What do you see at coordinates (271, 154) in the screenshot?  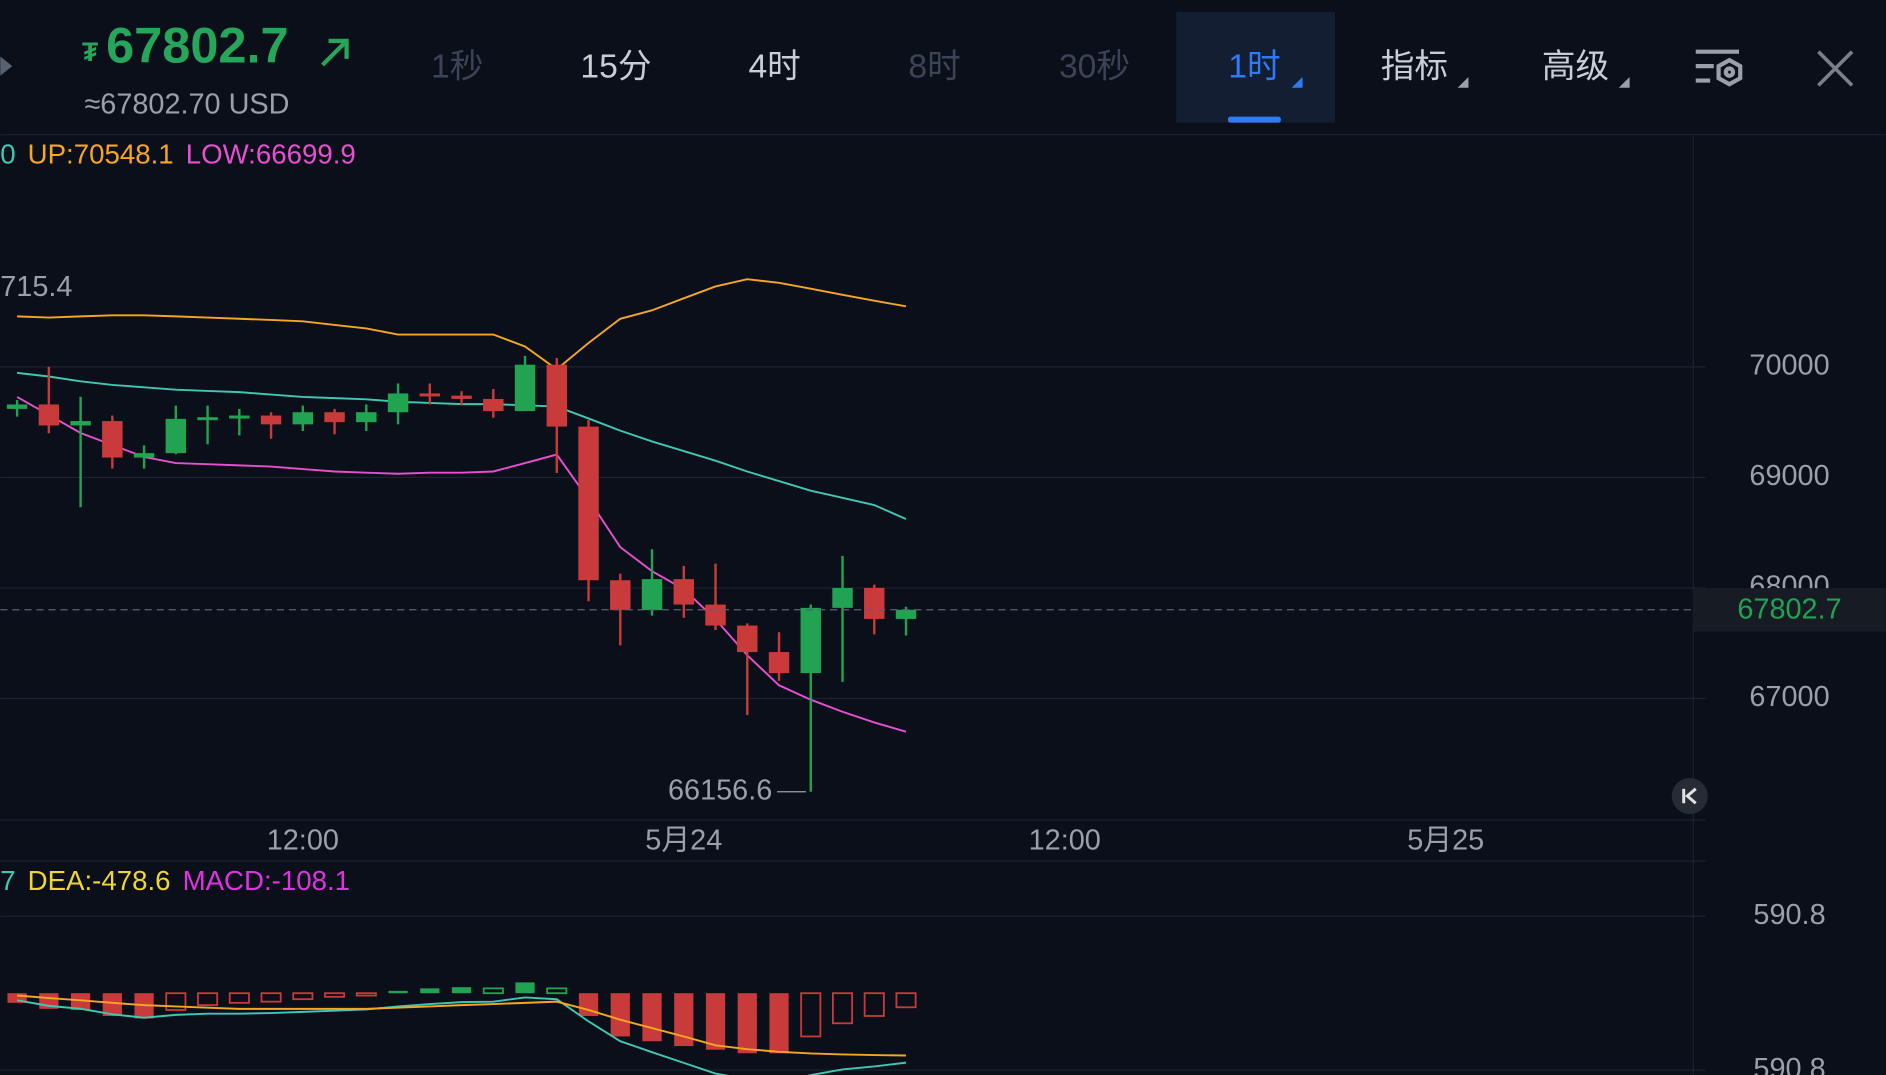 I see `indicator-legend: LOW:66699.9` at bounding box center [271, 154].